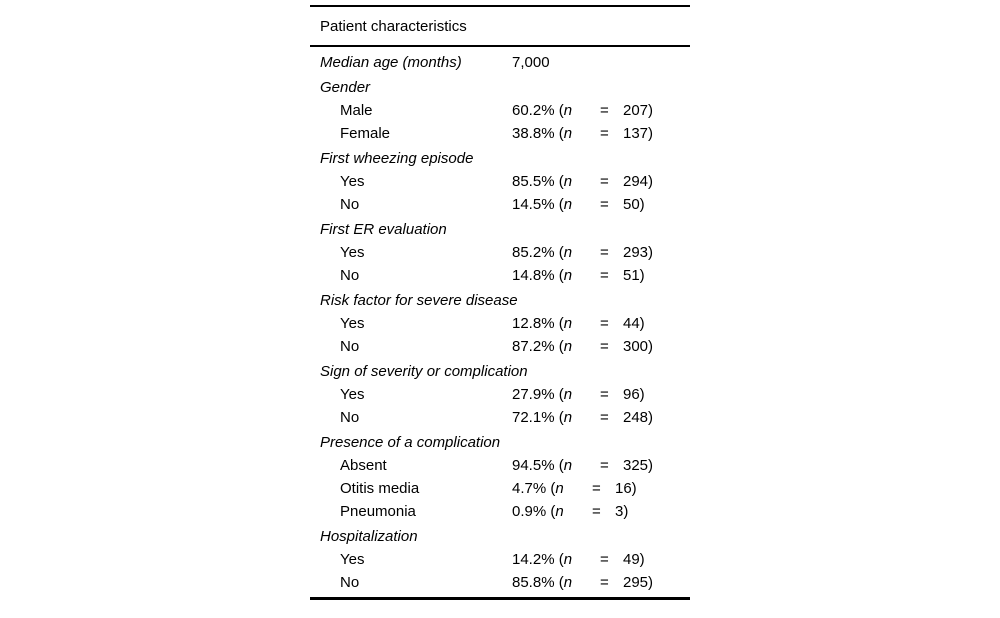 Image resolution: width=1000 pixels, height=618 pixels. I want to click on table-row-item: No 14.8% (n = 51), so click(500, 275).